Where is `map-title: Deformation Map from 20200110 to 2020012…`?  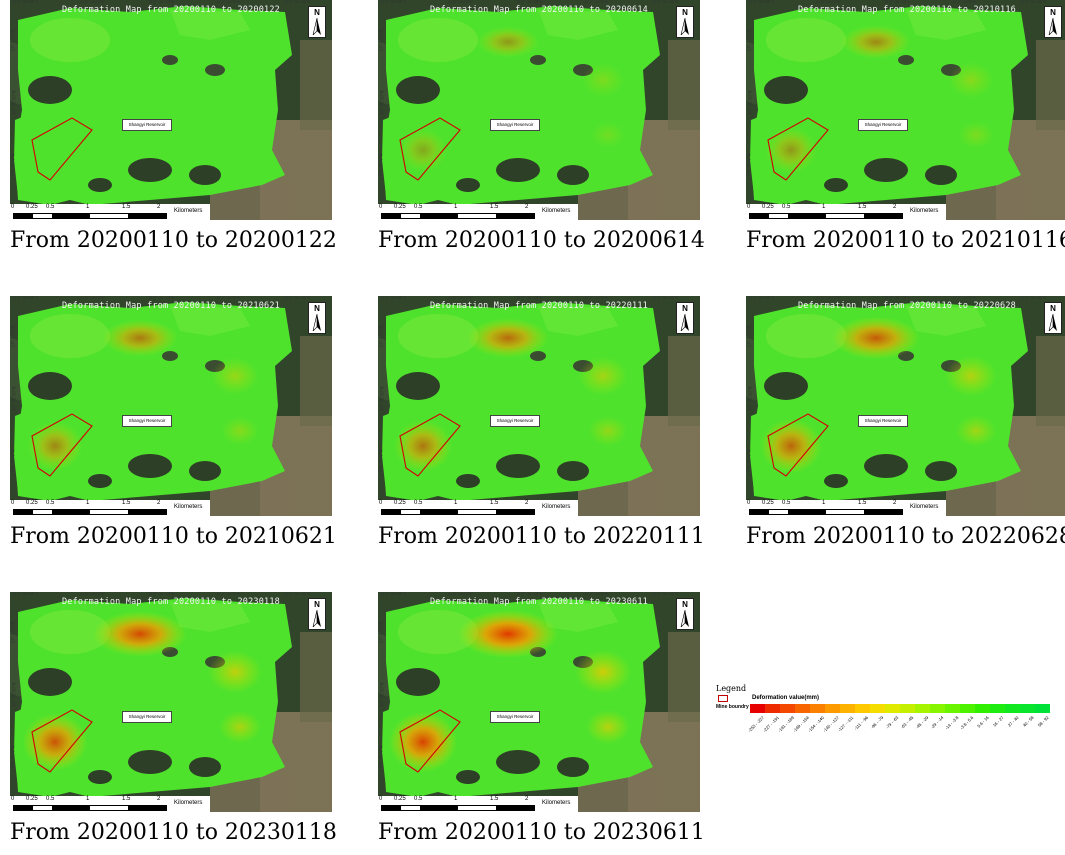 map-title: Deformation Map from 20200110 to 2020012… is located at coordinates (170, 10).